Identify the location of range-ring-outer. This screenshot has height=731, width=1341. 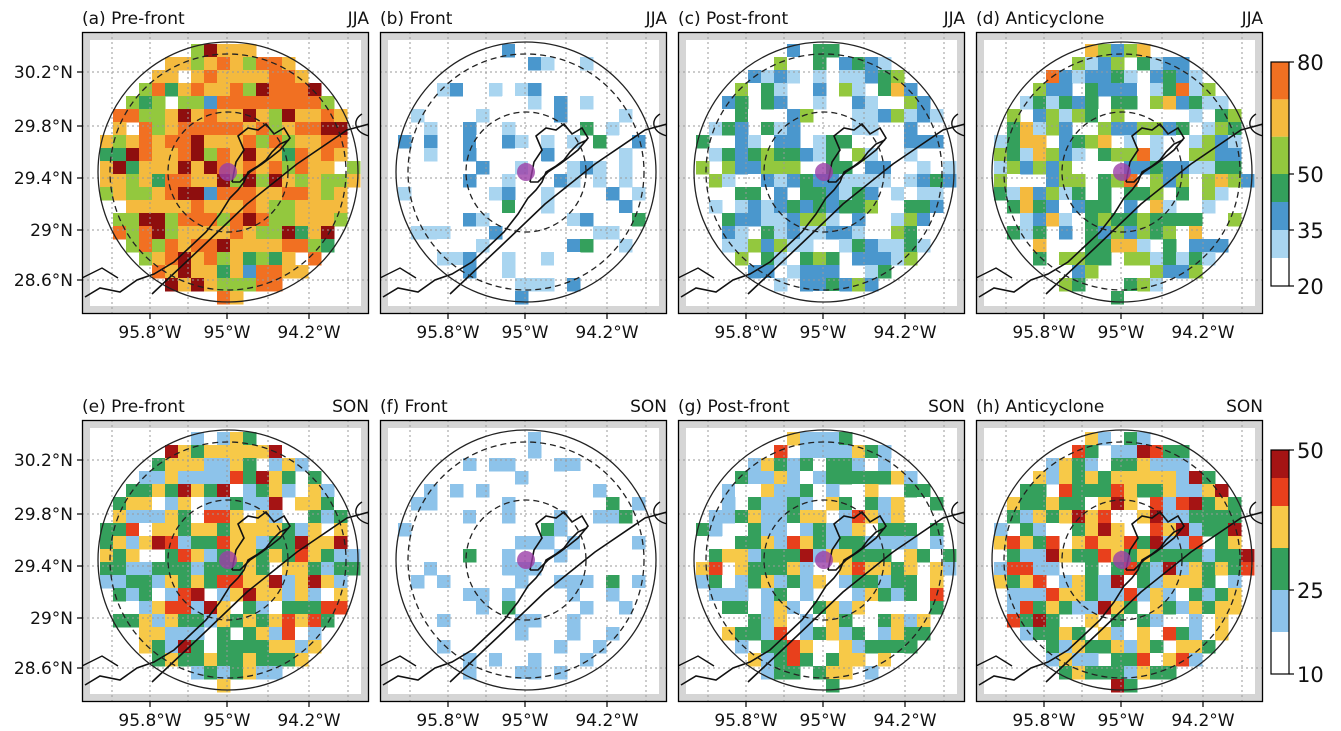
(824, 172).